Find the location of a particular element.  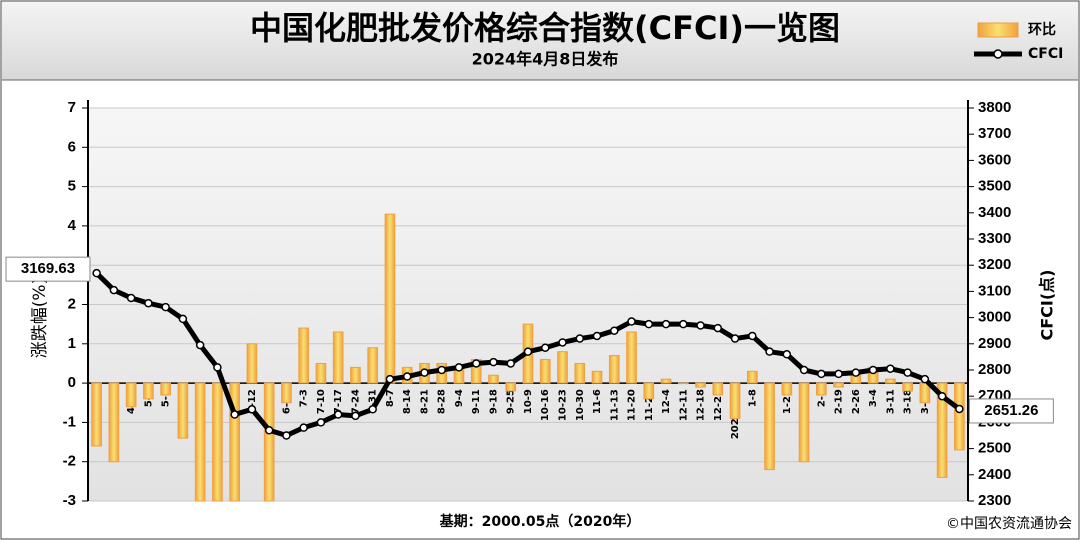

y2-tick-label: 3100 is located at coordinates (994, 290).